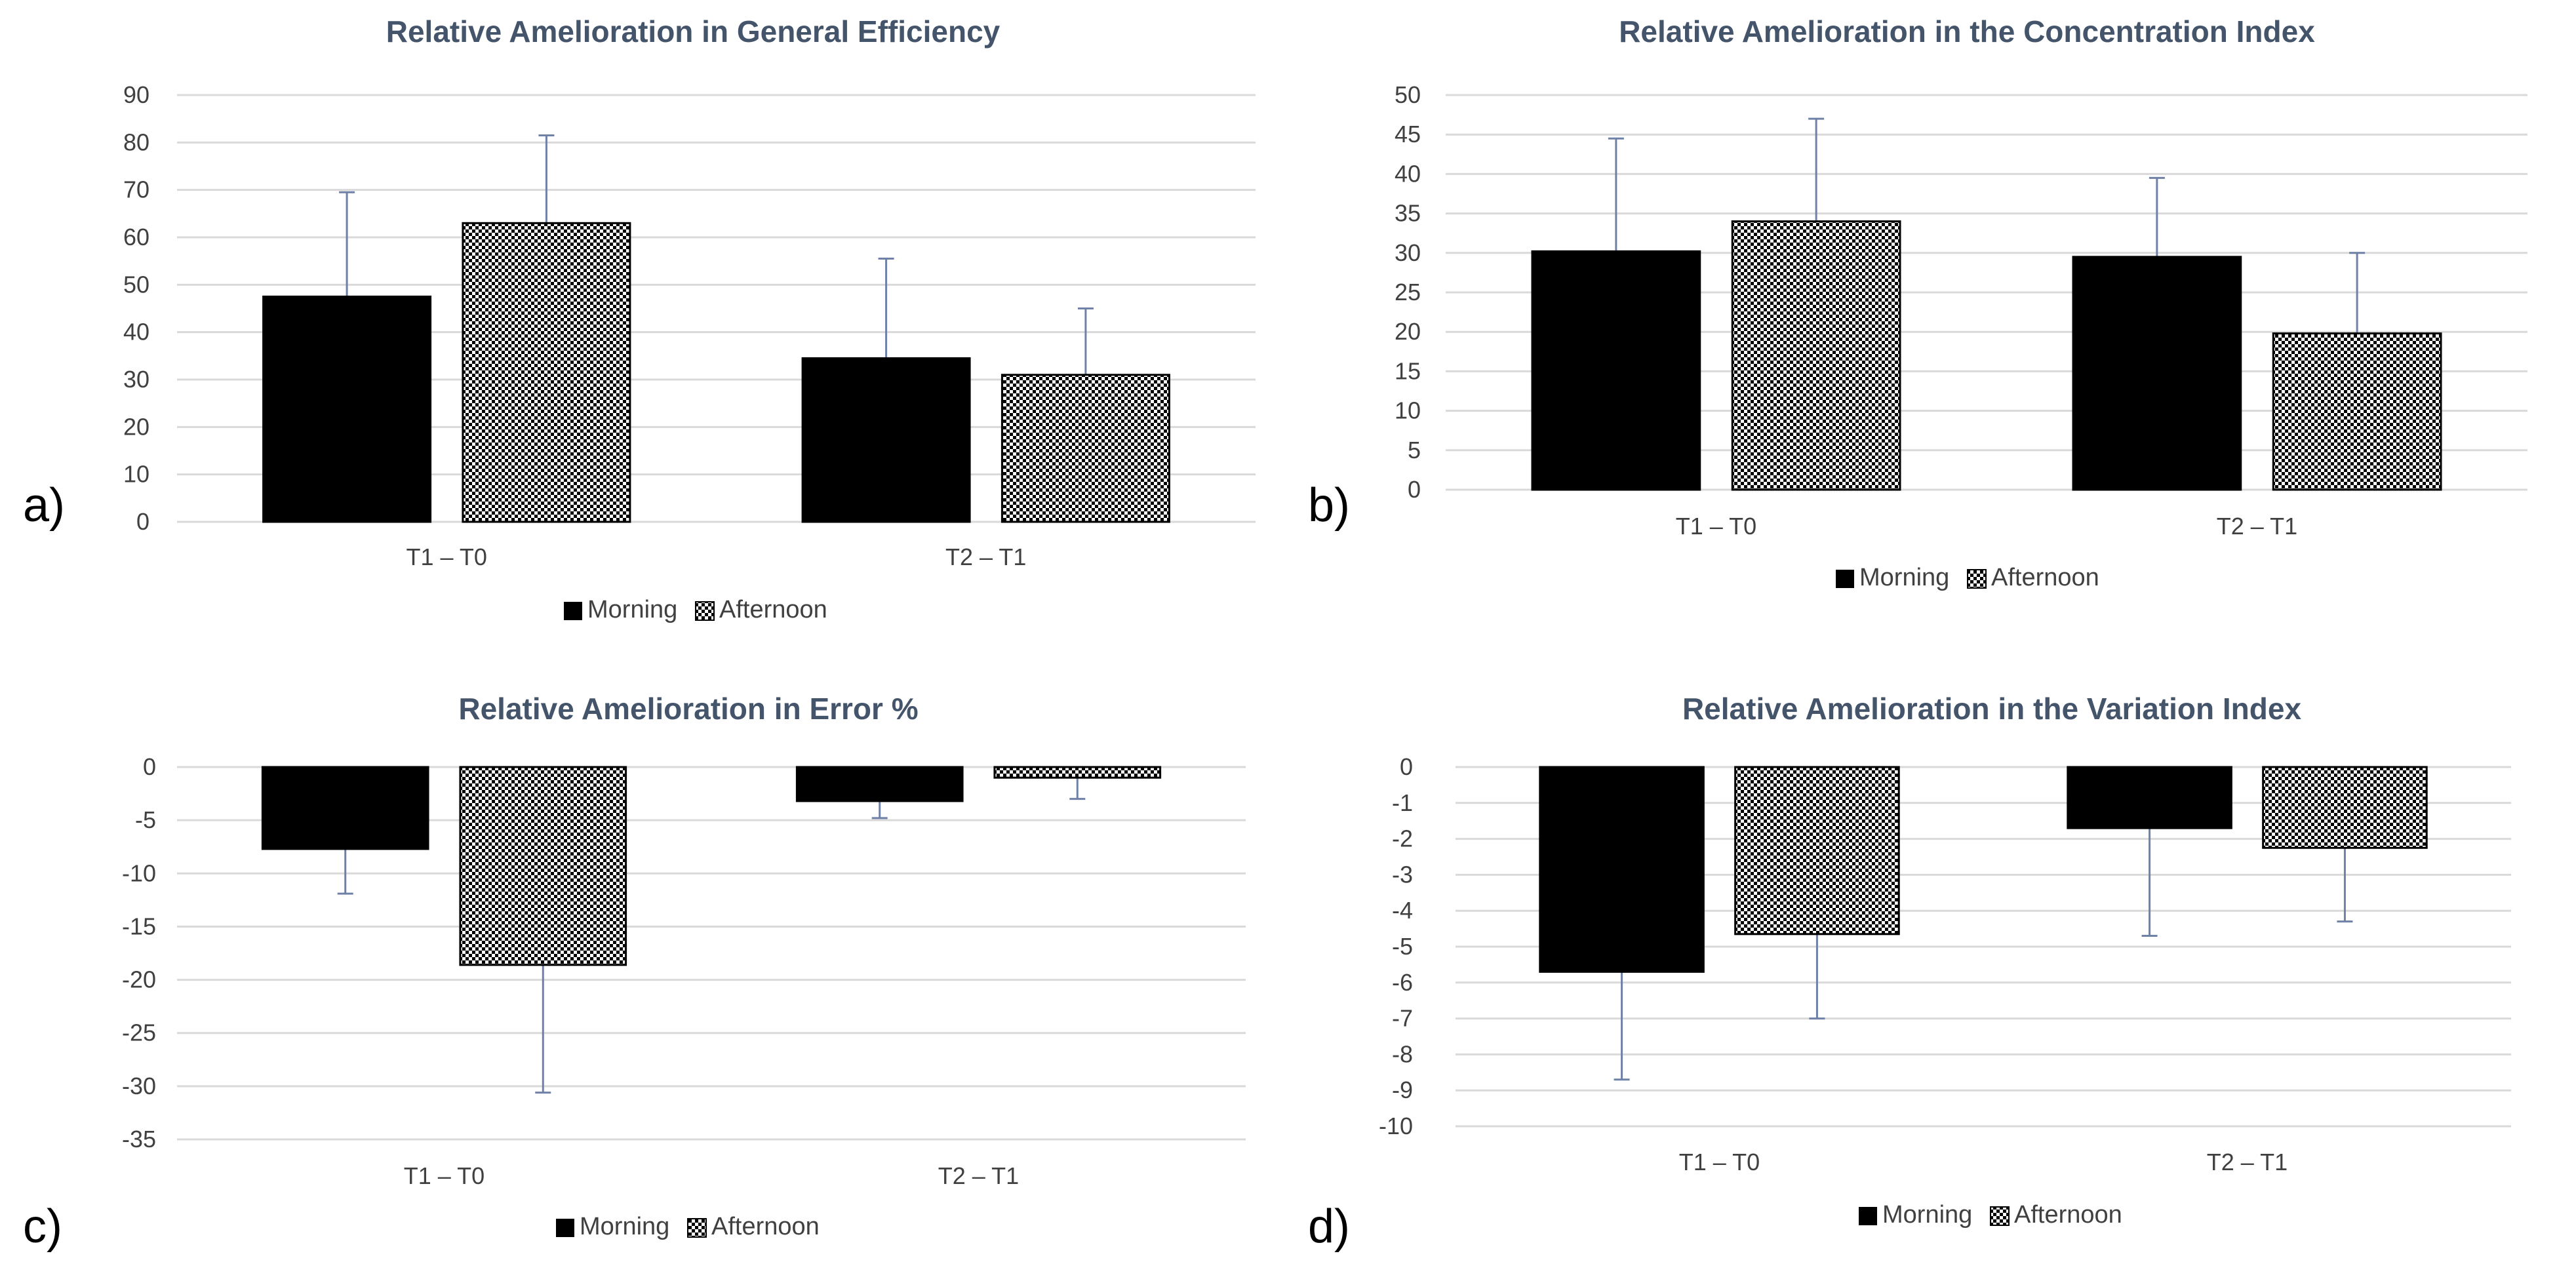 Image resolution: width=2576 pixels, height=1281 pixels. Describe the element at coordinates (139, 1086) in the screenshot. I see `y-tick-label: -30` at that location.